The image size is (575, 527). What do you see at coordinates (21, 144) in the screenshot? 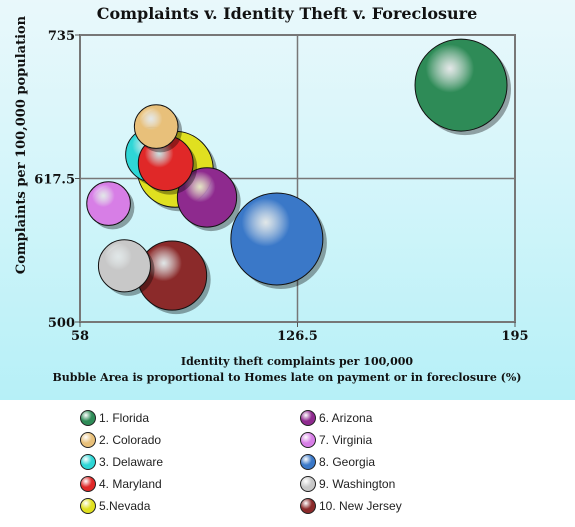
I see `y-axis-label: Complaints per 100,000 population` at bounding box center [21, 144].